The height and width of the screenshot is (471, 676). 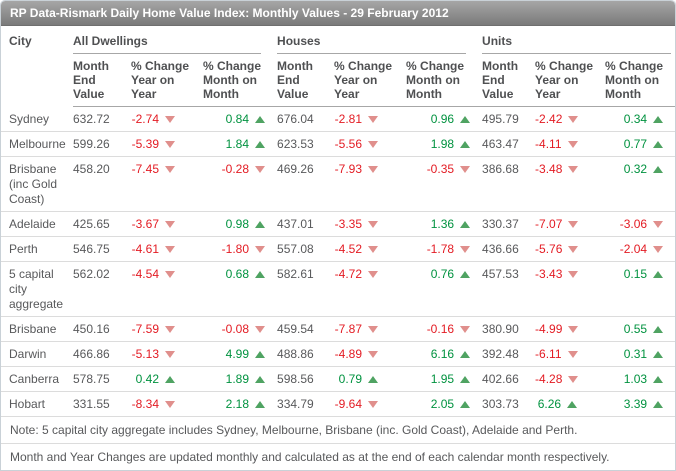 What do you see at coordinates (570, 289) in the screenshot?
I see `pct-change-cell: -3.43` at bounding box center [570, 289].